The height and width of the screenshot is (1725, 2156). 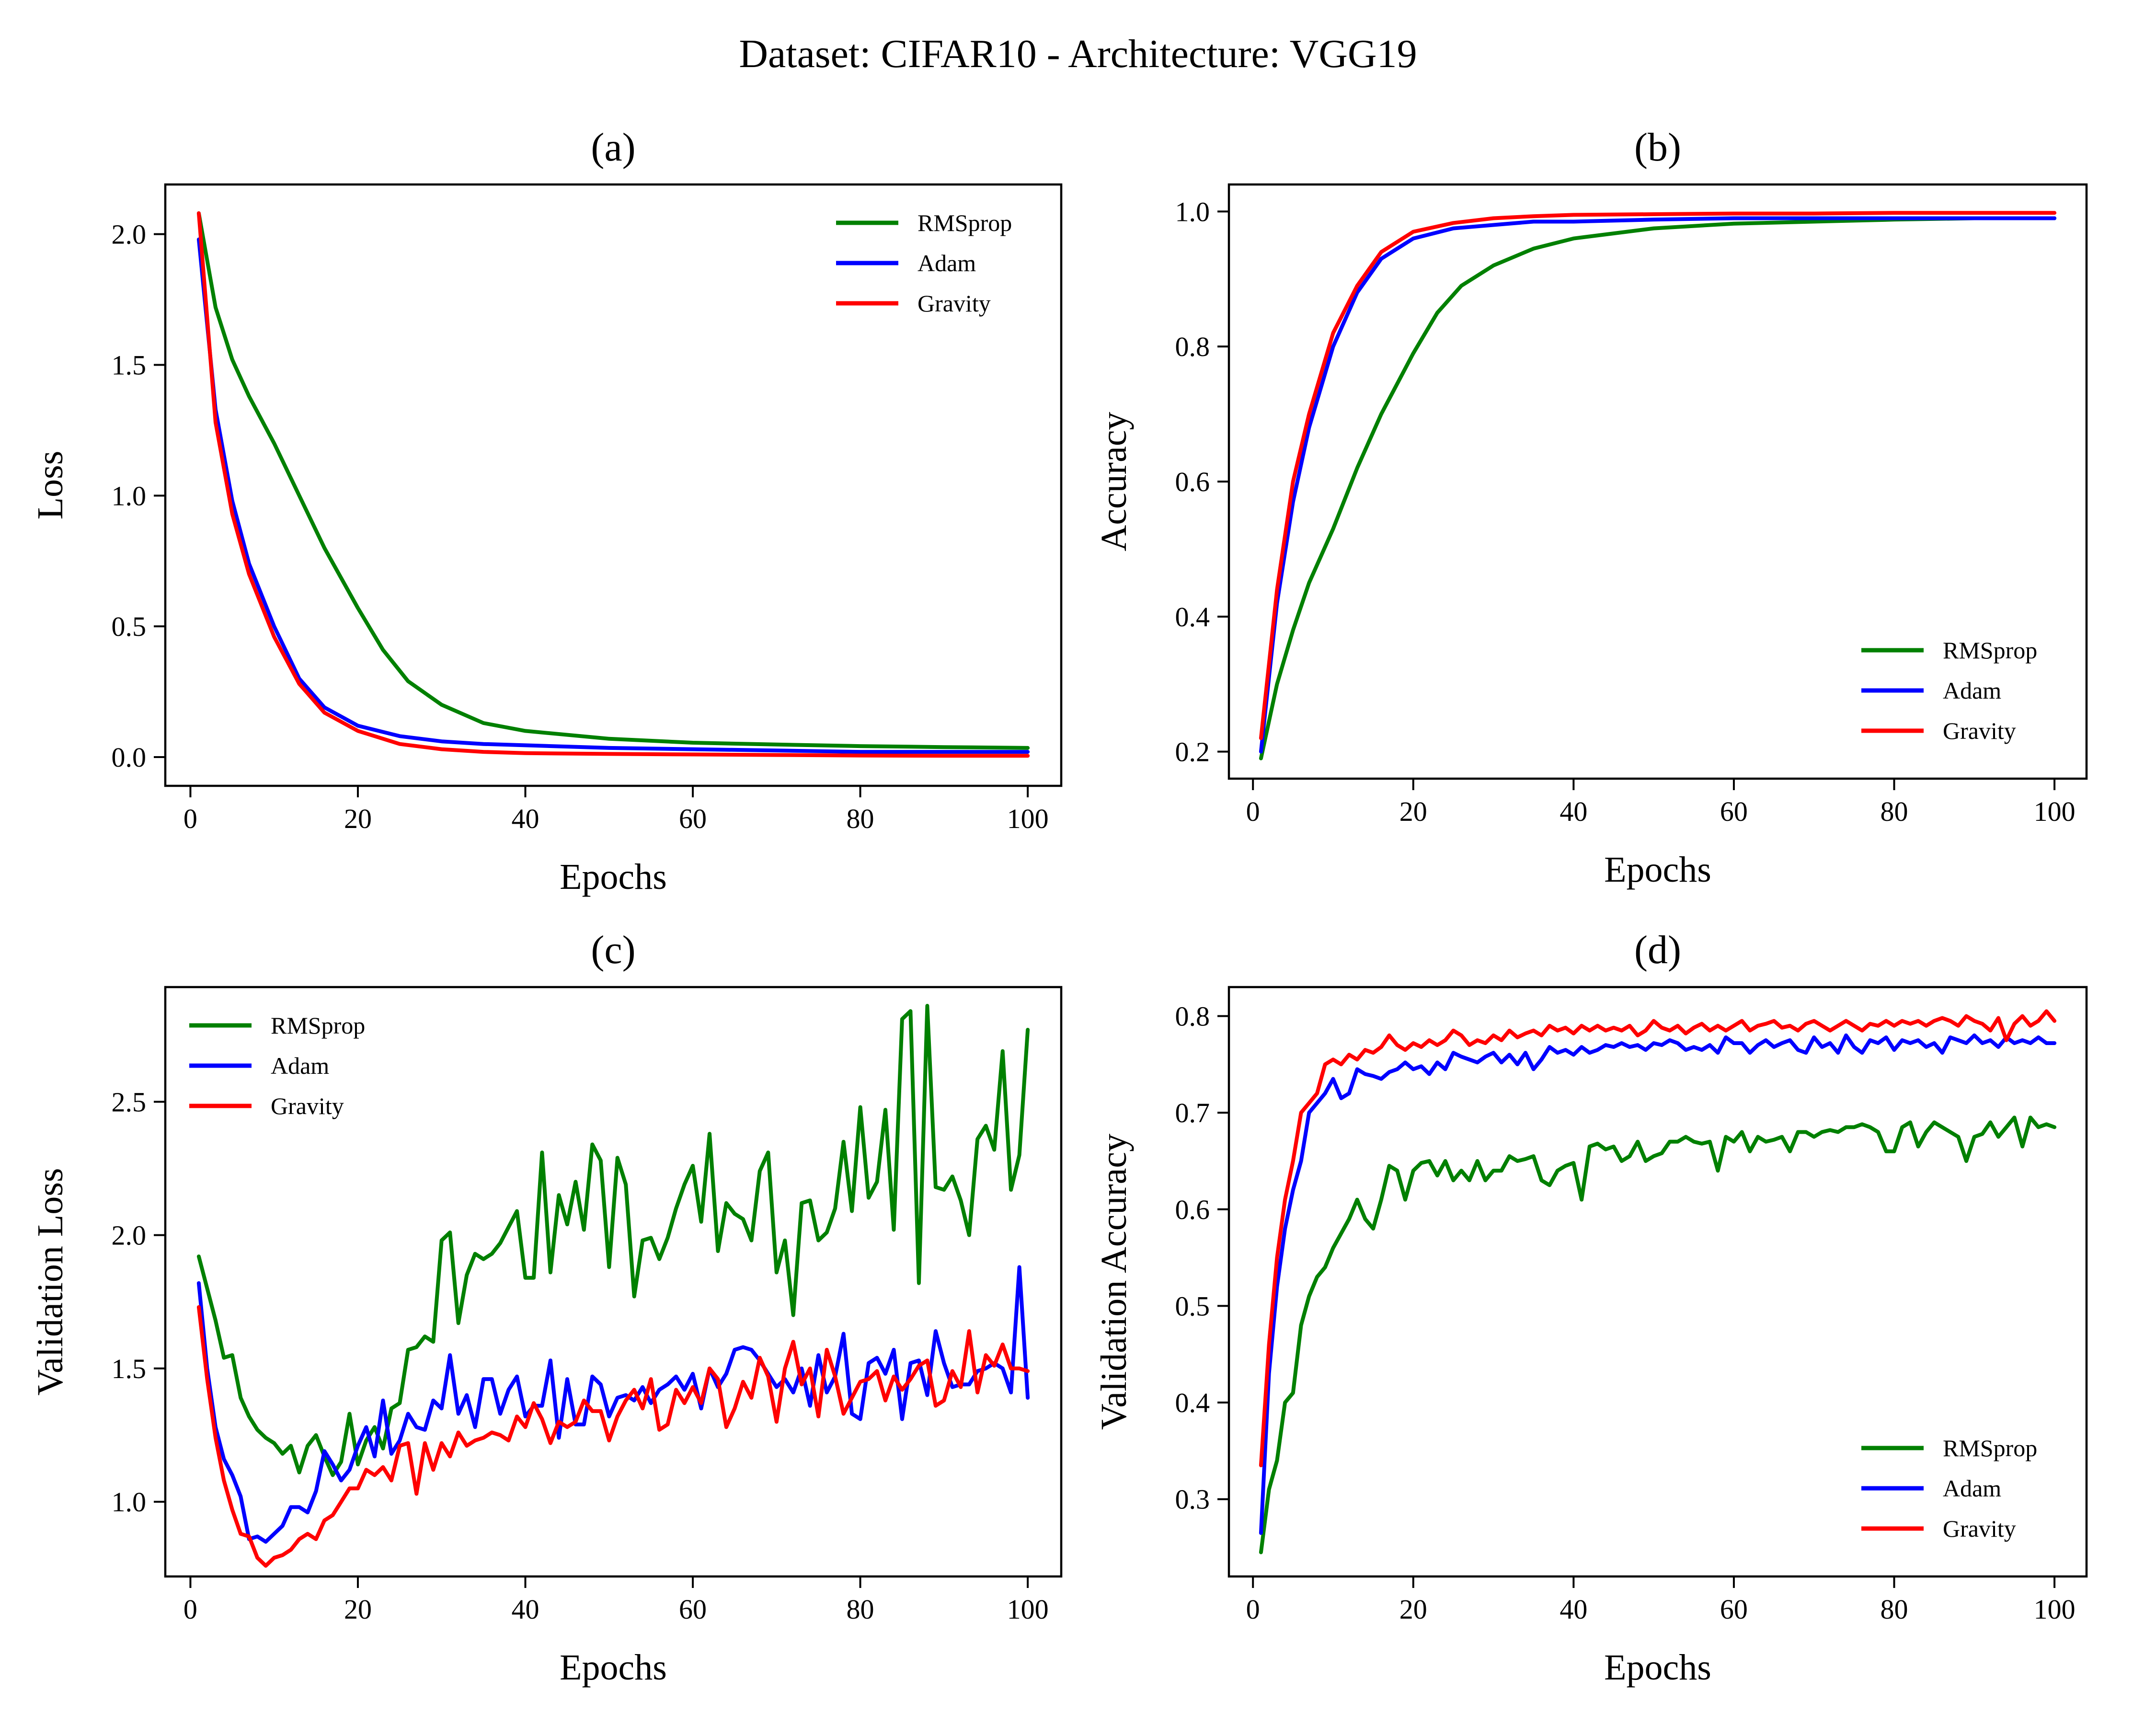 What do you see at coordinates (129, 1101) in the screenshot?
I see `y-tick-label: 2.5` at bounding box center [129, 1101].